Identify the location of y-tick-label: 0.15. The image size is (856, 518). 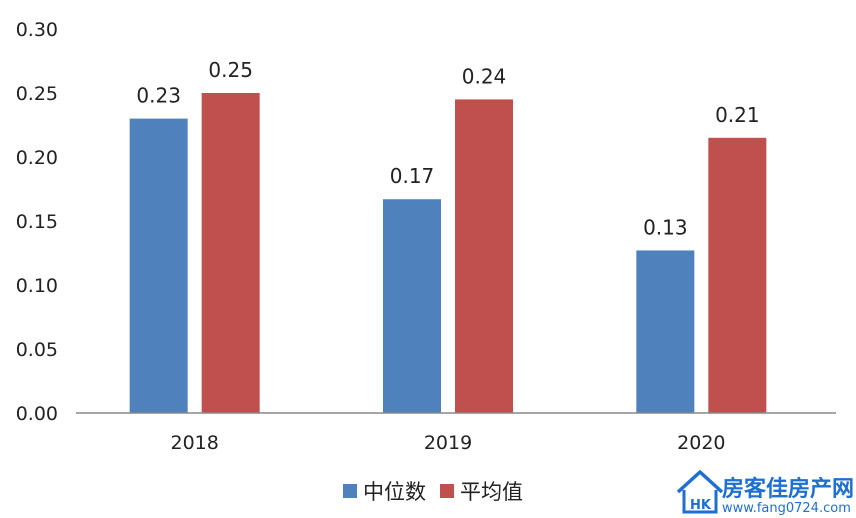
(37, 222).